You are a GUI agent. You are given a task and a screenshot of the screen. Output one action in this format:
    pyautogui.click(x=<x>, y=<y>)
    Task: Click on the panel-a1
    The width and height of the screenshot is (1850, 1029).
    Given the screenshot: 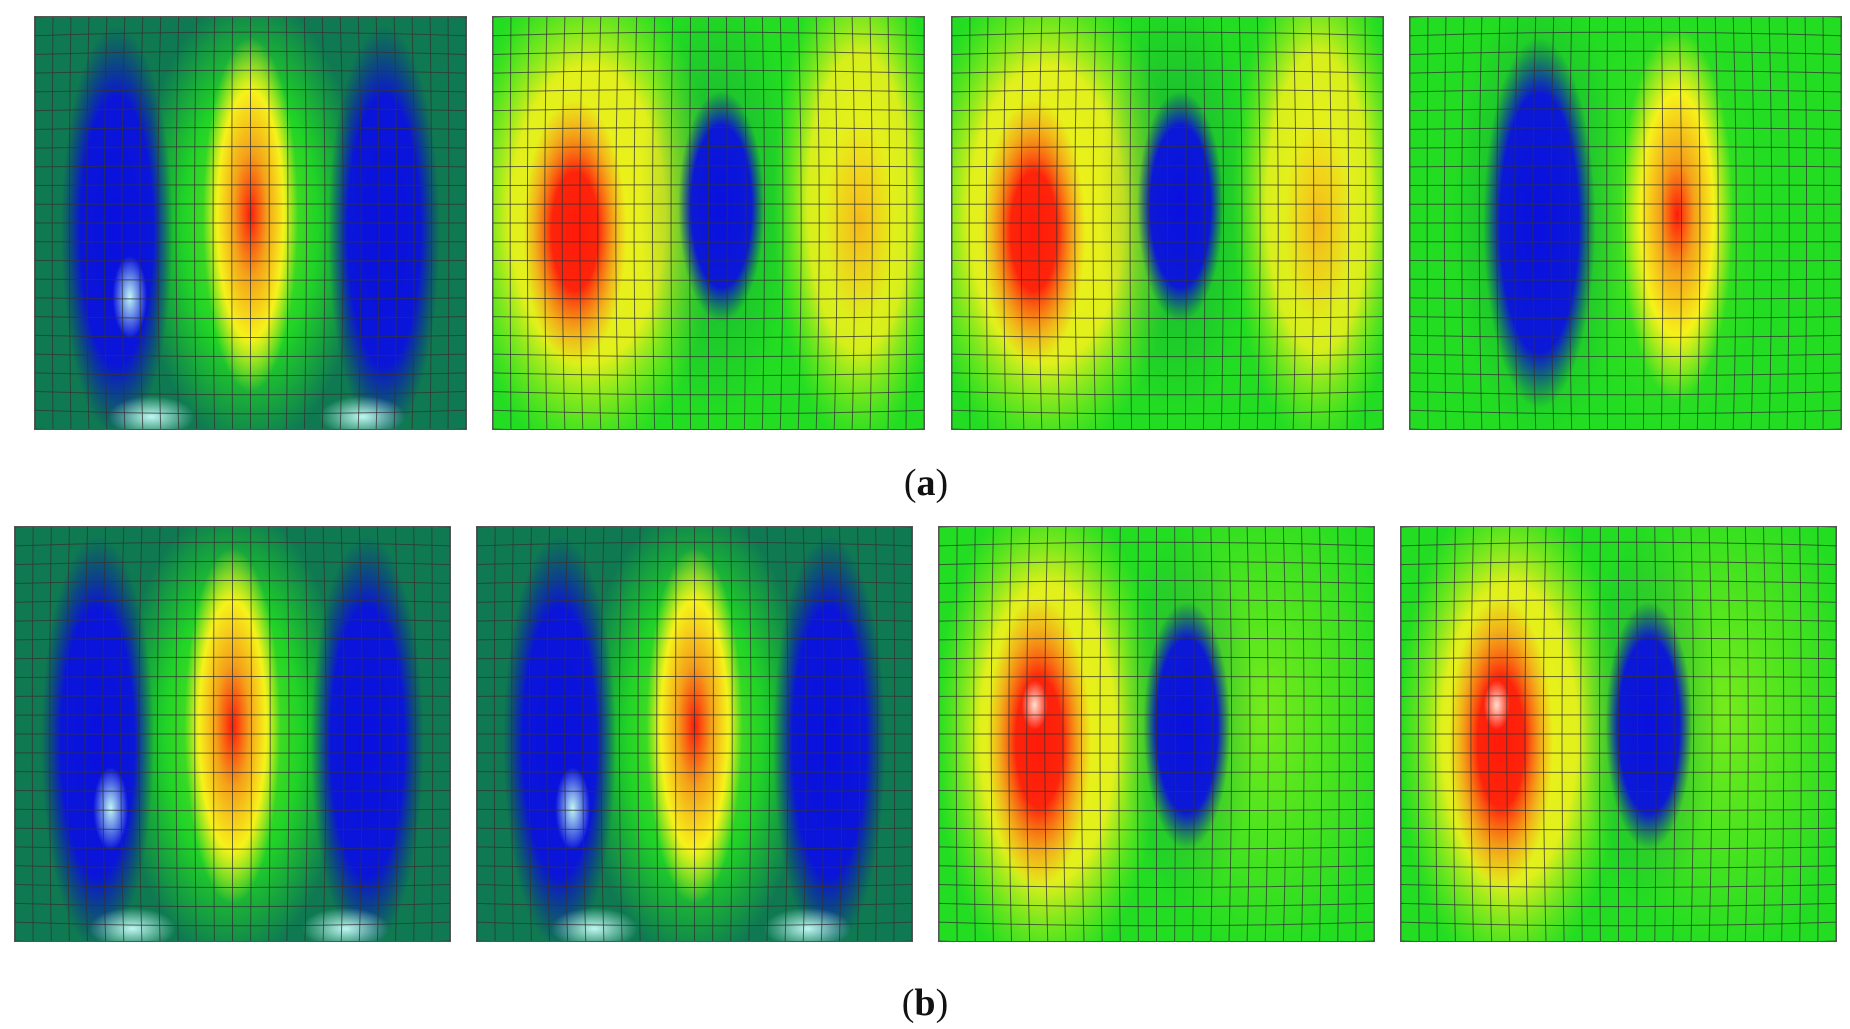 What is the action you would take?
    pyautogui.click(x=250, y=223)
    